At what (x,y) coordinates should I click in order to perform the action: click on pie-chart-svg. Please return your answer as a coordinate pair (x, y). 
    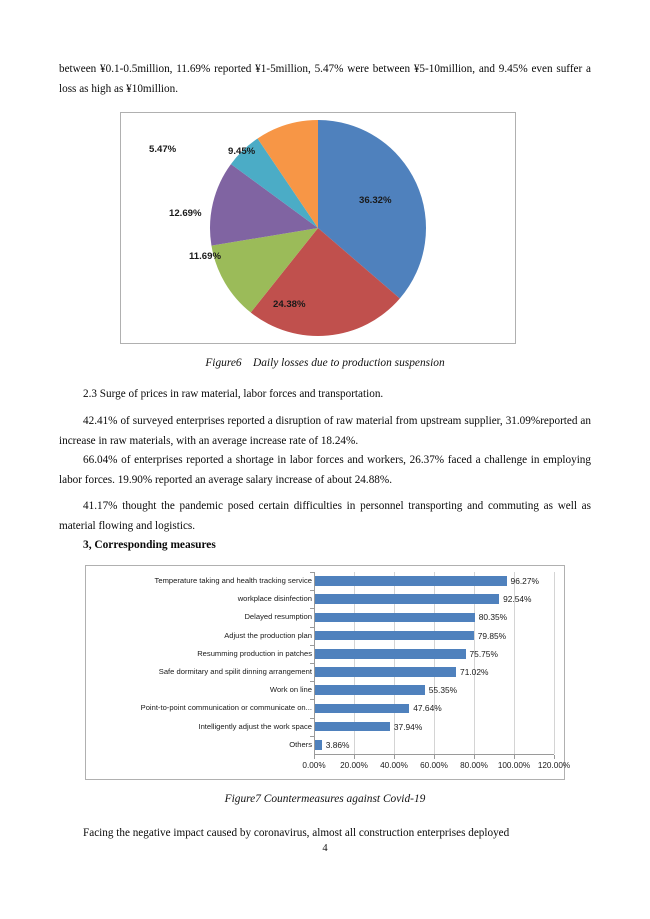
    Looking at the image, I should click on (318, 228).